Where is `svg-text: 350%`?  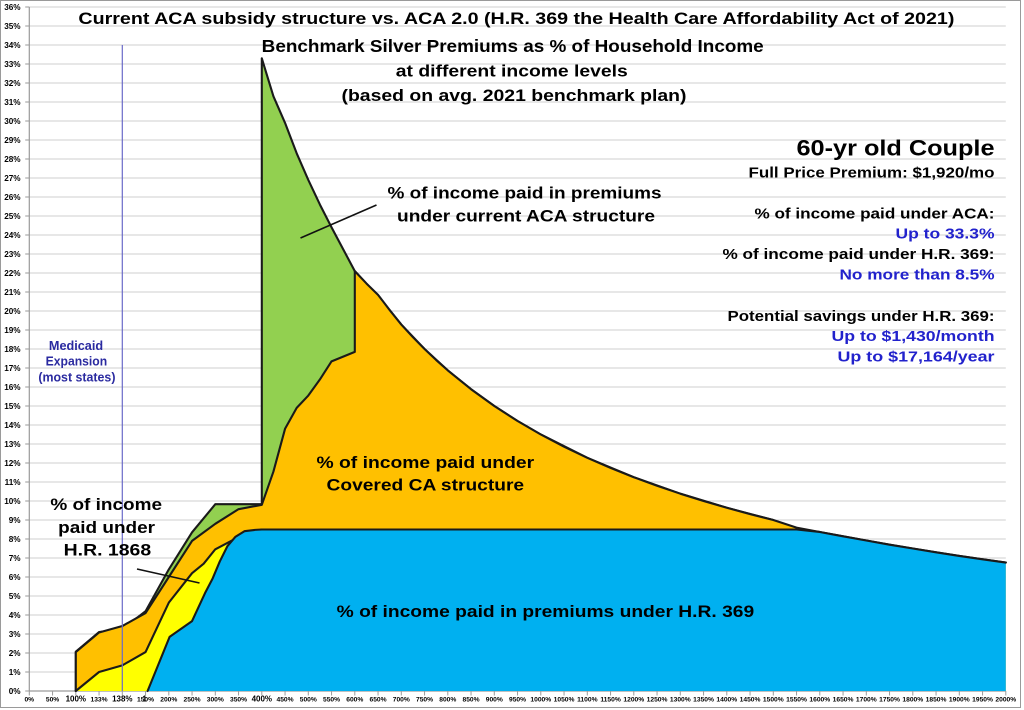 svg-text: 350% is located at coordinates (238, 700).